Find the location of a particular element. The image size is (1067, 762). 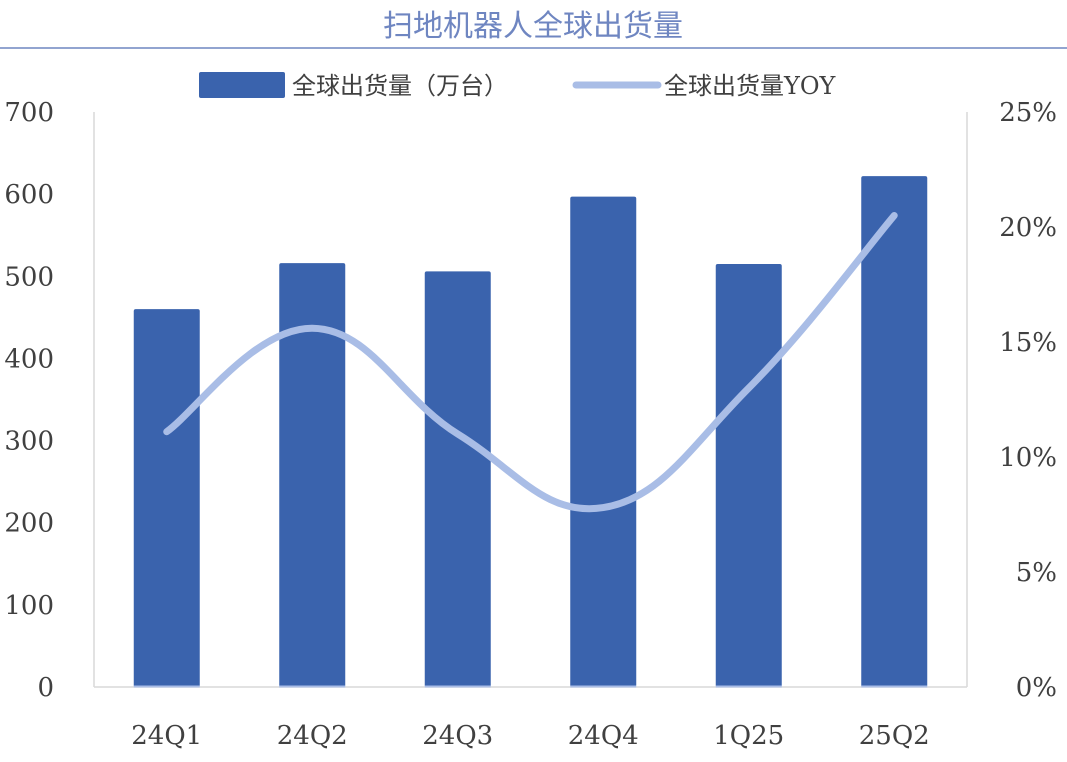

right-tick-label: 0% is located at coordinates (1036, 688).